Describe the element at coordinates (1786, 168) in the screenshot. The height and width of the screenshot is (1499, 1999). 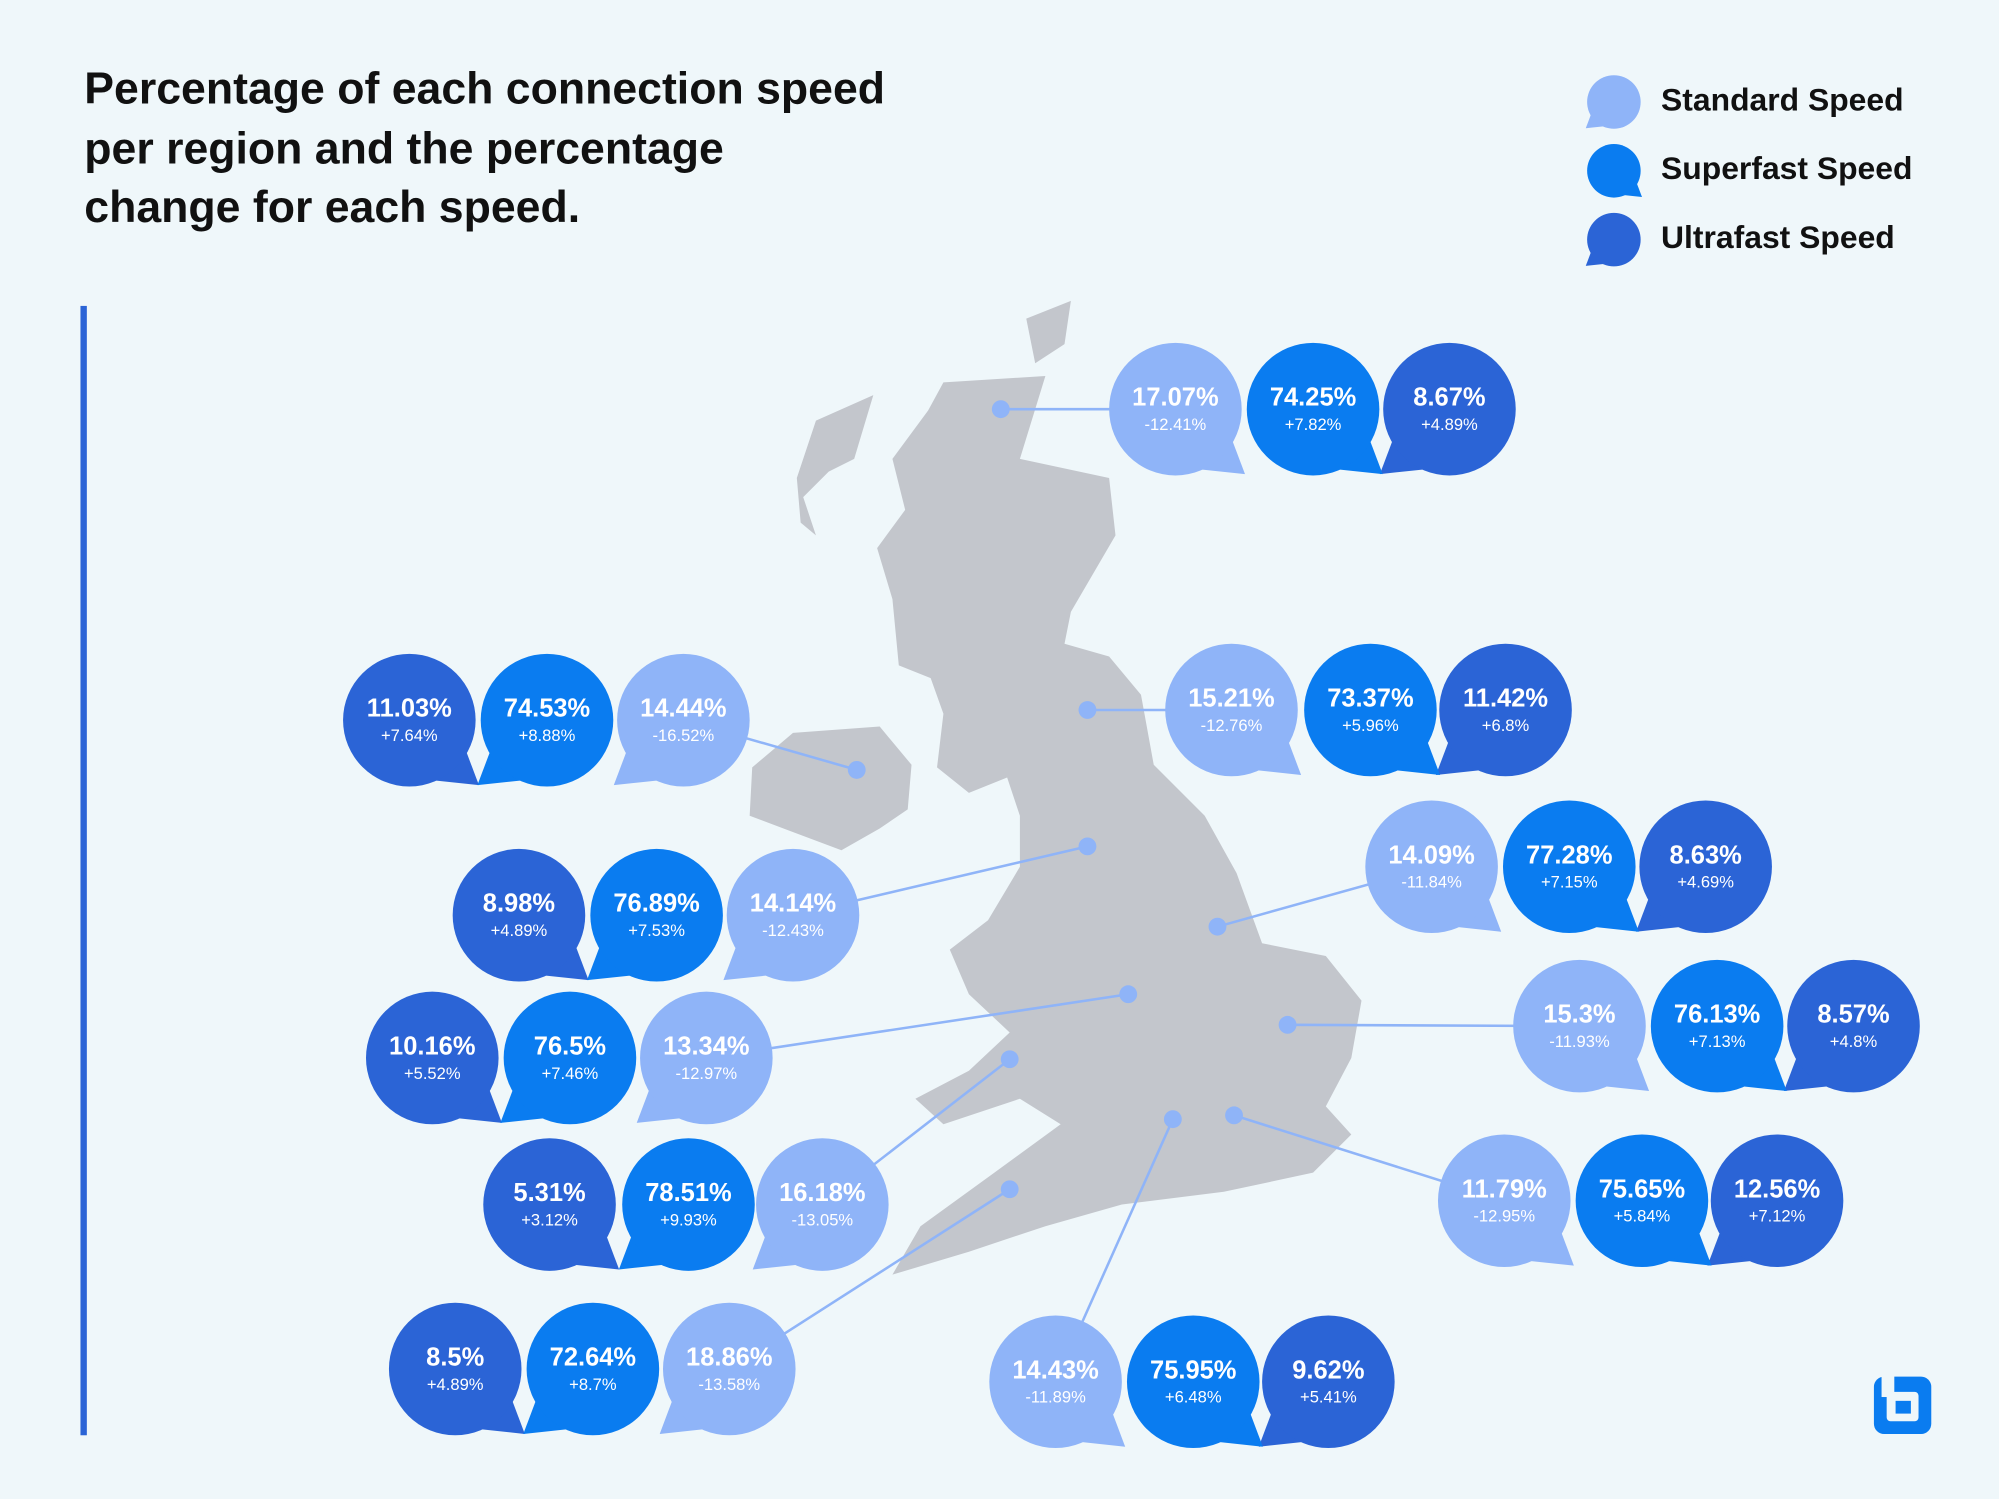
I see `legend-label: Superfast Speed` at that location.